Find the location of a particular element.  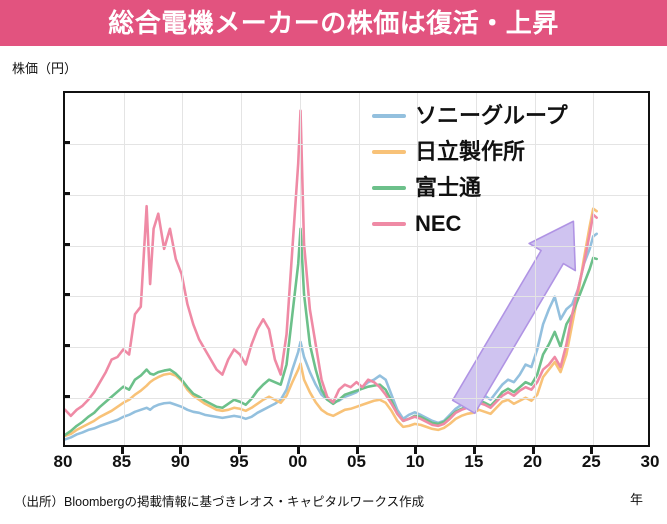

y-axis-caption: 株価（円） is located at coordinates (45, 68).